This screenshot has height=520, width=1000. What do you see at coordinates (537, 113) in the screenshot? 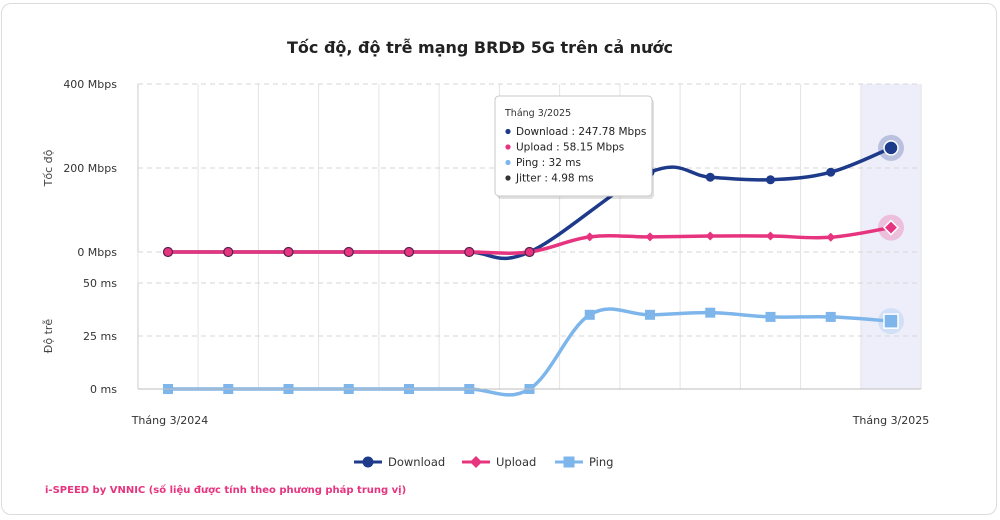
I see `tooltip-title: Tháng 3/2025` at bounding box center [537, 113].